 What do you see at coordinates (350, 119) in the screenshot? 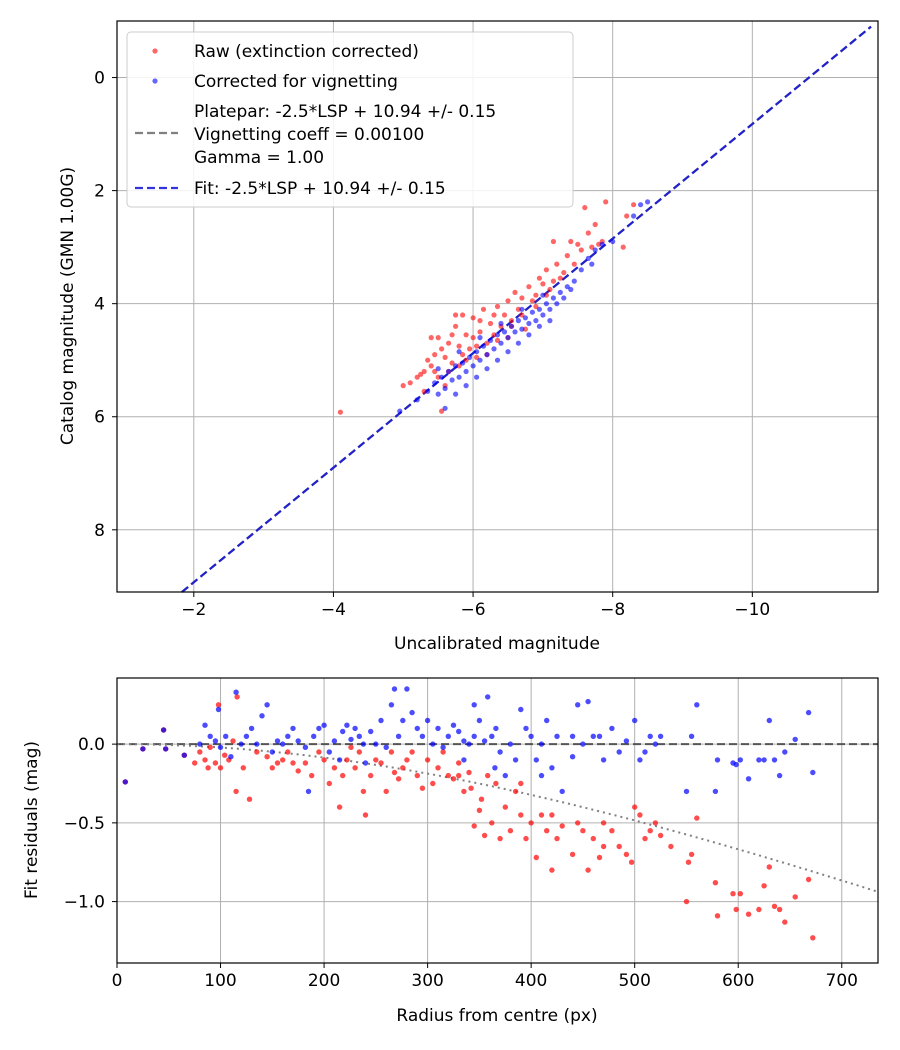
I see `legend-frame` at bounding box center [350, 119].